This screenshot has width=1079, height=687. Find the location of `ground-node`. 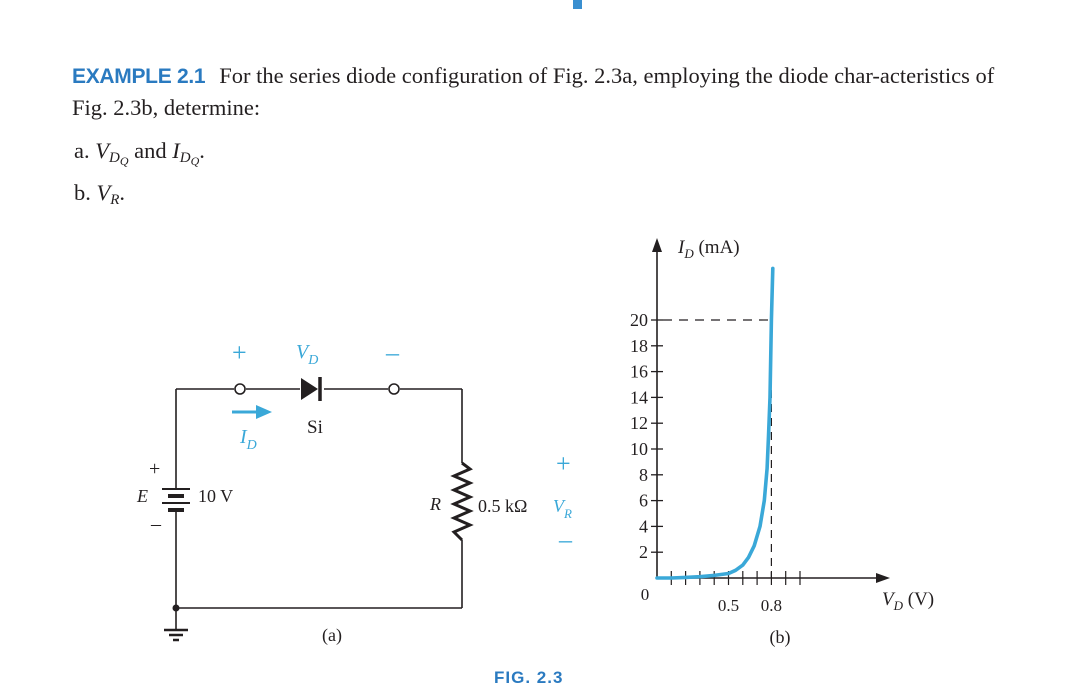

ground-node is located at coordinates (176, 608).